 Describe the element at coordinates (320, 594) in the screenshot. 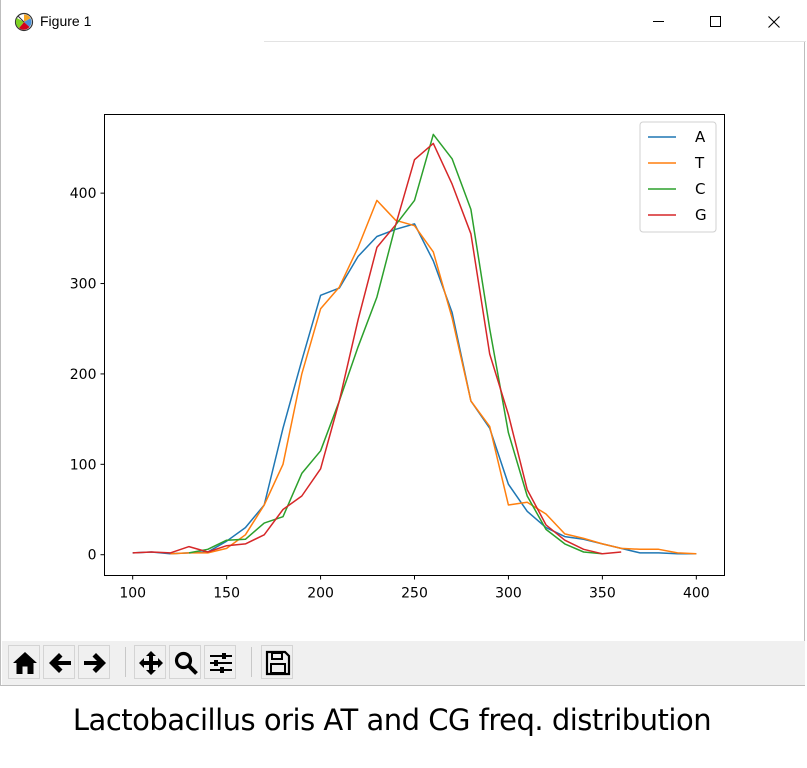

I see `x-tick-label: 200` at that location.